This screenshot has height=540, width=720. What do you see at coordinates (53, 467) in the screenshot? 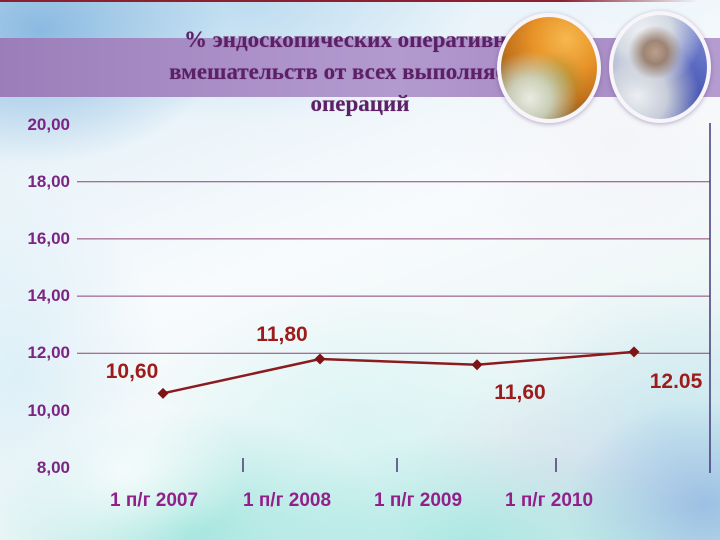
I see `ytick-label: 8,00` at bounding box center [53, 467].